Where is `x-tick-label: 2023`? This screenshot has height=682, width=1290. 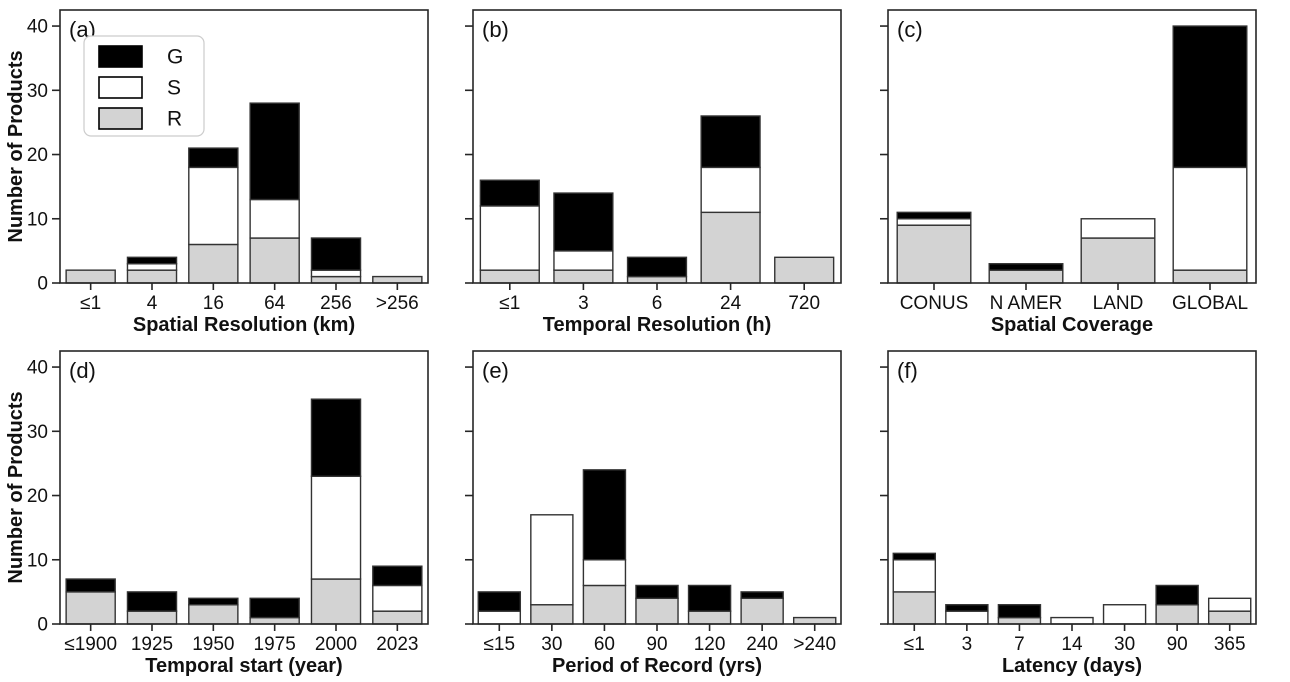 x-tick-label: 2023 is located at coordinates (397, 644).